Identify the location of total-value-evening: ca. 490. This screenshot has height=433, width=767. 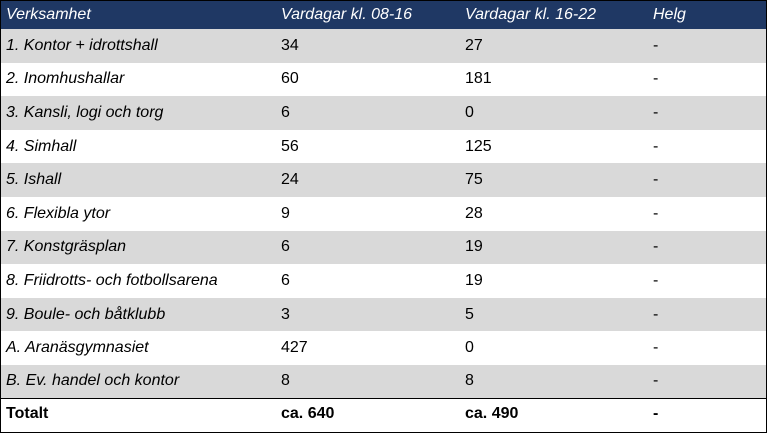
(554, 413).